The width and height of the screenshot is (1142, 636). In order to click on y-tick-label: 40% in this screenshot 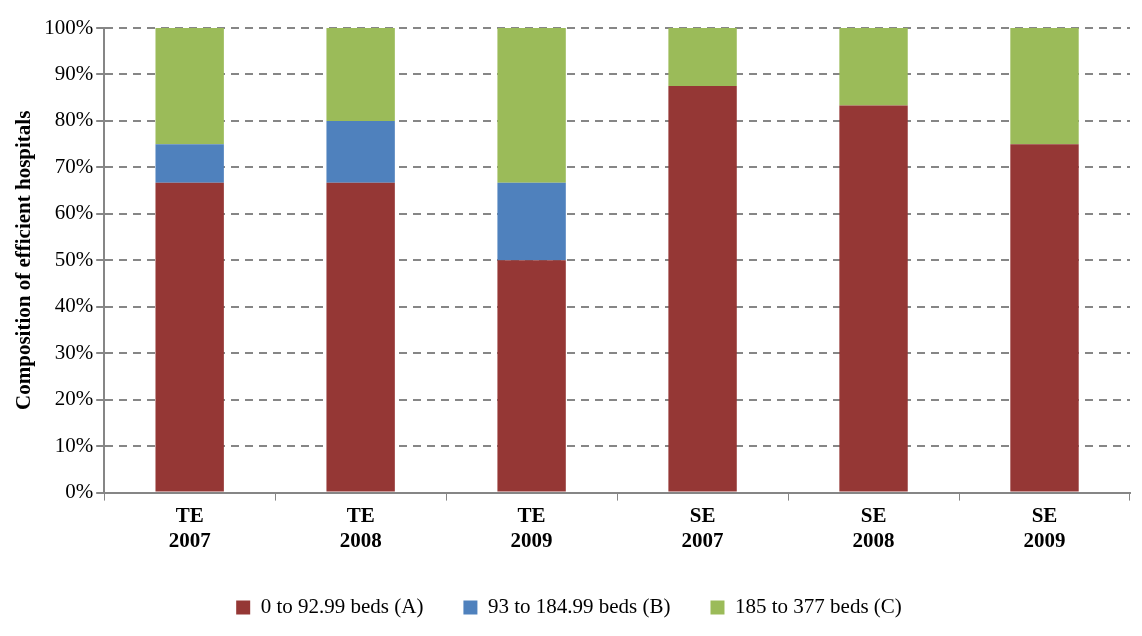, I will do `click(74, 305)`.